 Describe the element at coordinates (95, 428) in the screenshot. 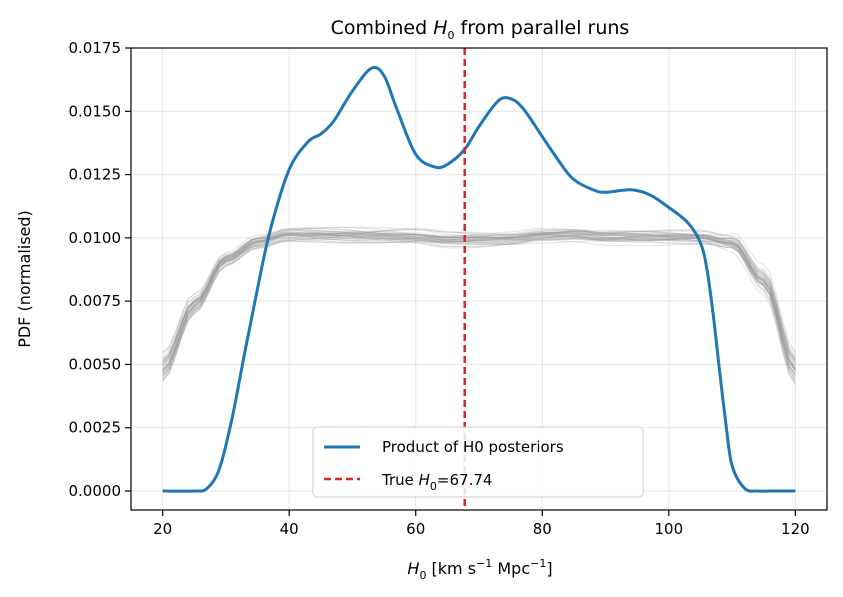

I see `y-tick-label: 0.0025` at that location.